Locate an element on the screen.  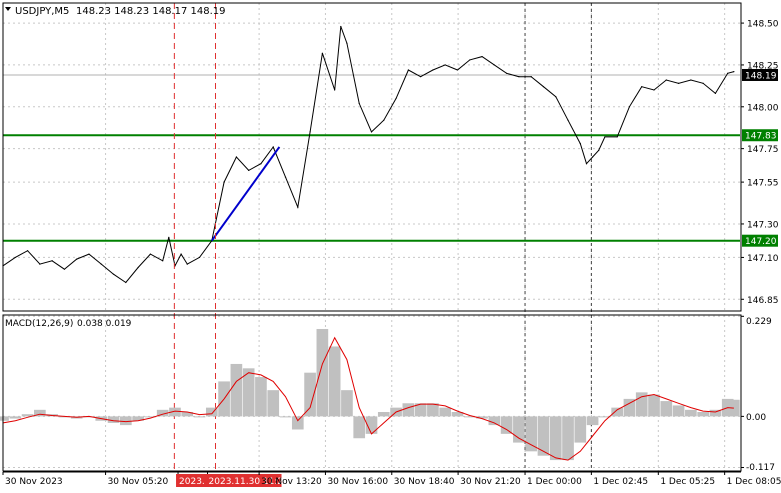
x-tick-label: 30 Nov 05:20 is located at coordinates (138, 482).